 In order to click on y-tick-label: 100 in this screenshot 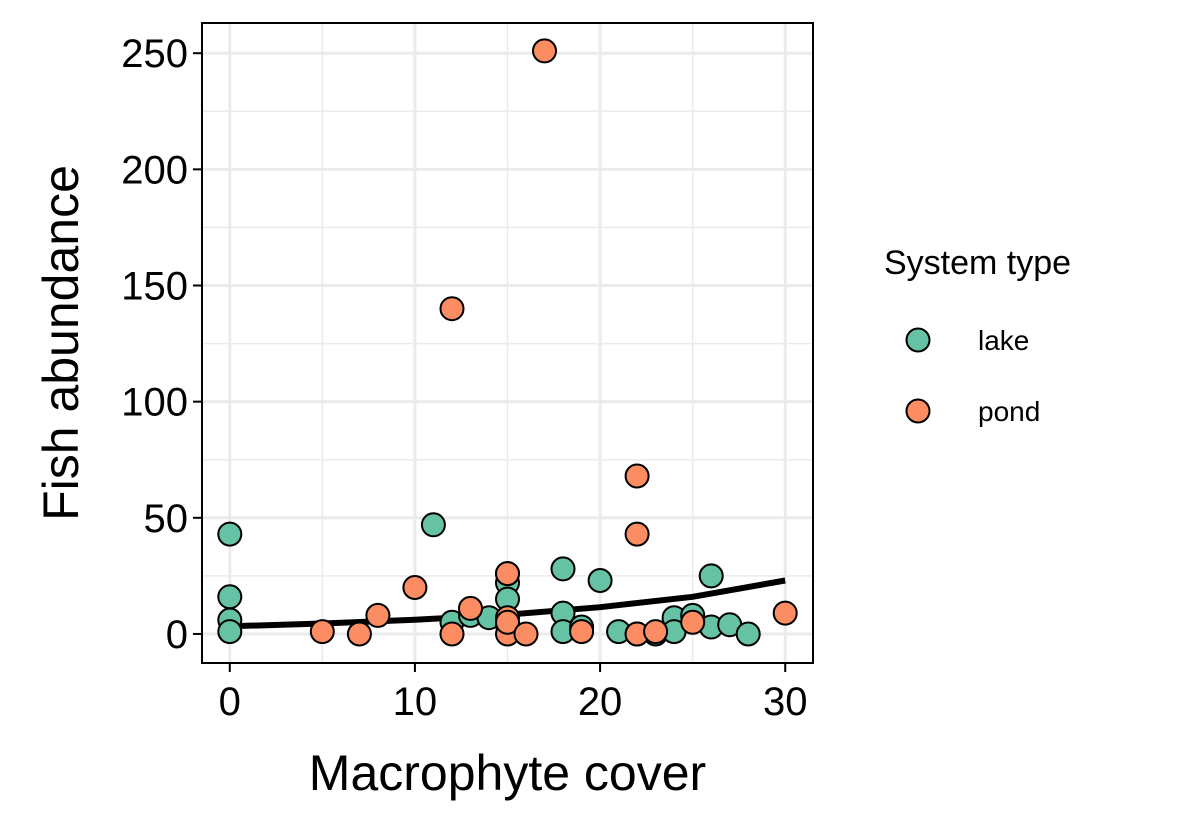, I will do `click(154, 403)`.